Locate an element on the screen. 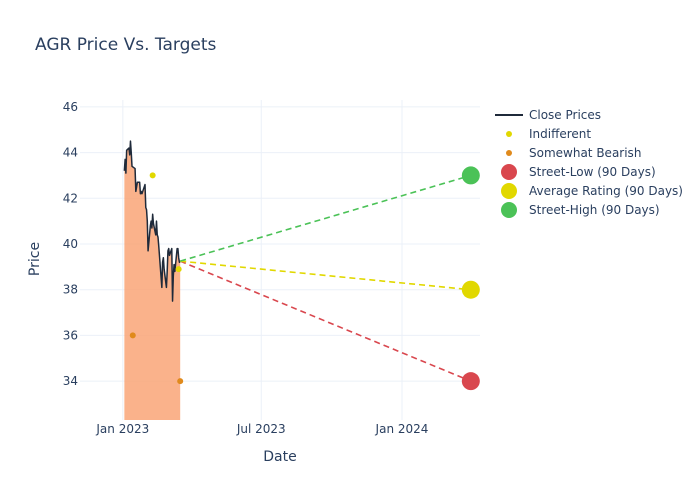 This screenshot has height=500, width=700. legend-label: Indifferent is located at coordinates (560, 134).